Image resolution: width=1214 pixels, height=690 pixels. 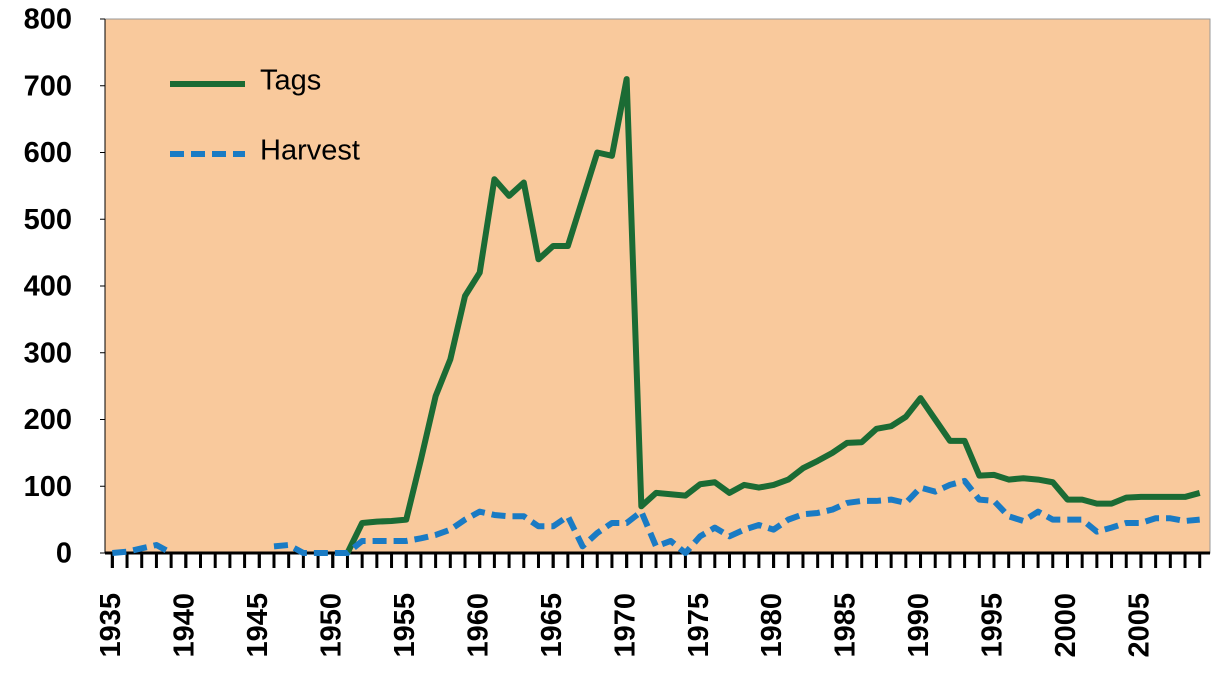 What do you see at coordinates (48, 420) in the screenshot?
I see `y-tick-label: 200` at bounding box center [48, 420].